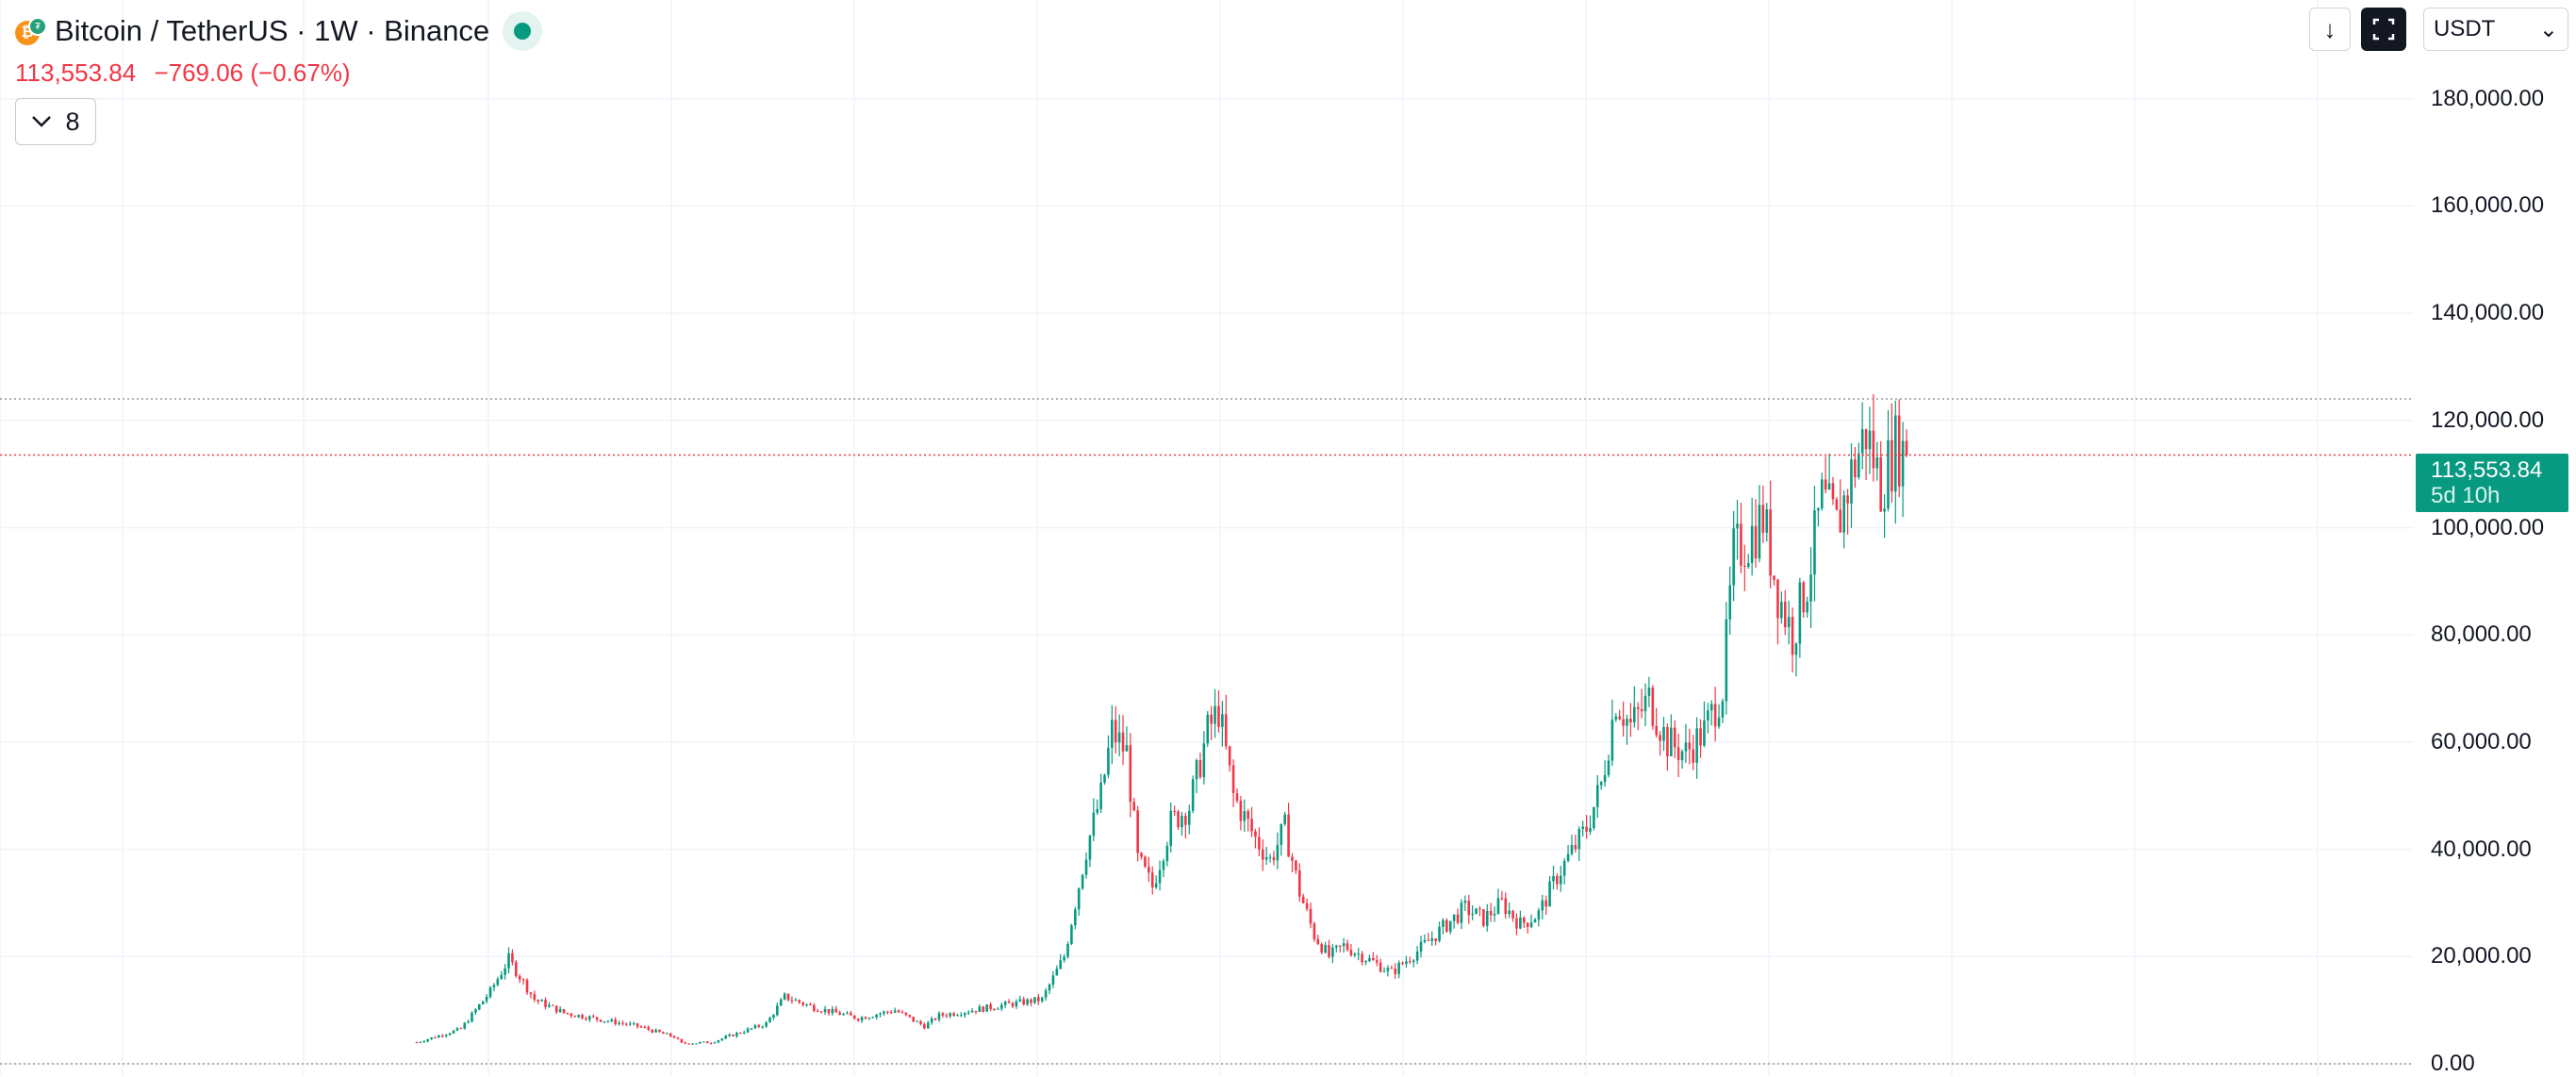  Describe the element at coordinates (2330, 29) in the screenshot. I see `scroll-to-latest-button: ↓` at that location.